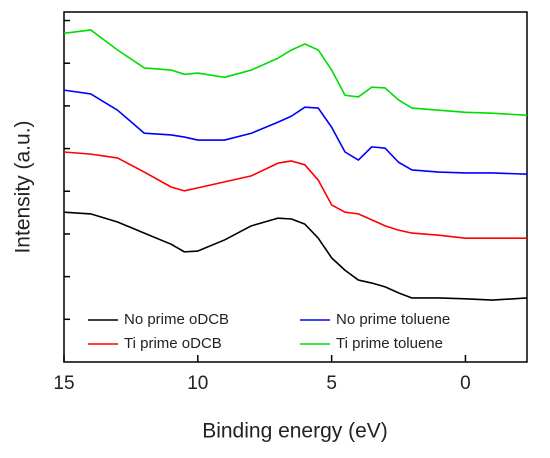 This screenshot has height=458, width=550. What do you see at coordinates (173, 343) in the screenshot?
I see `legend-text: Ti prime oDCB` at bounding box center [173, 343].